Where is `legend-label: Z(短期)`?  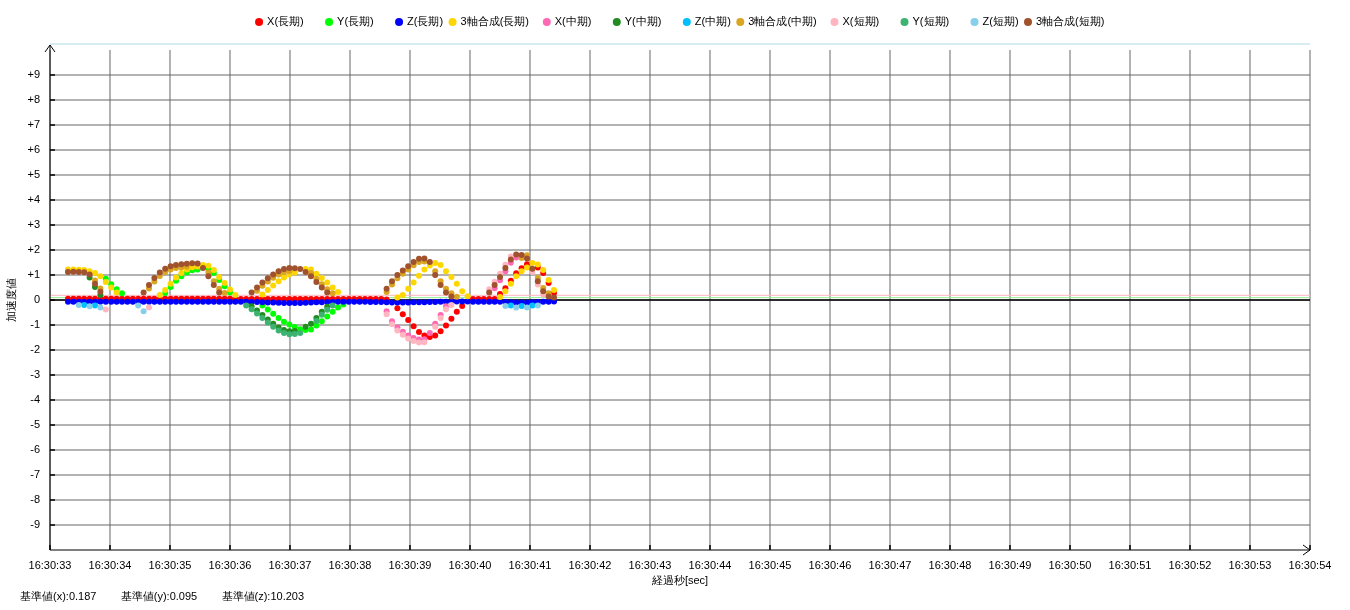
legend-label: Z(短期) is located at coordinates (1000, 20).